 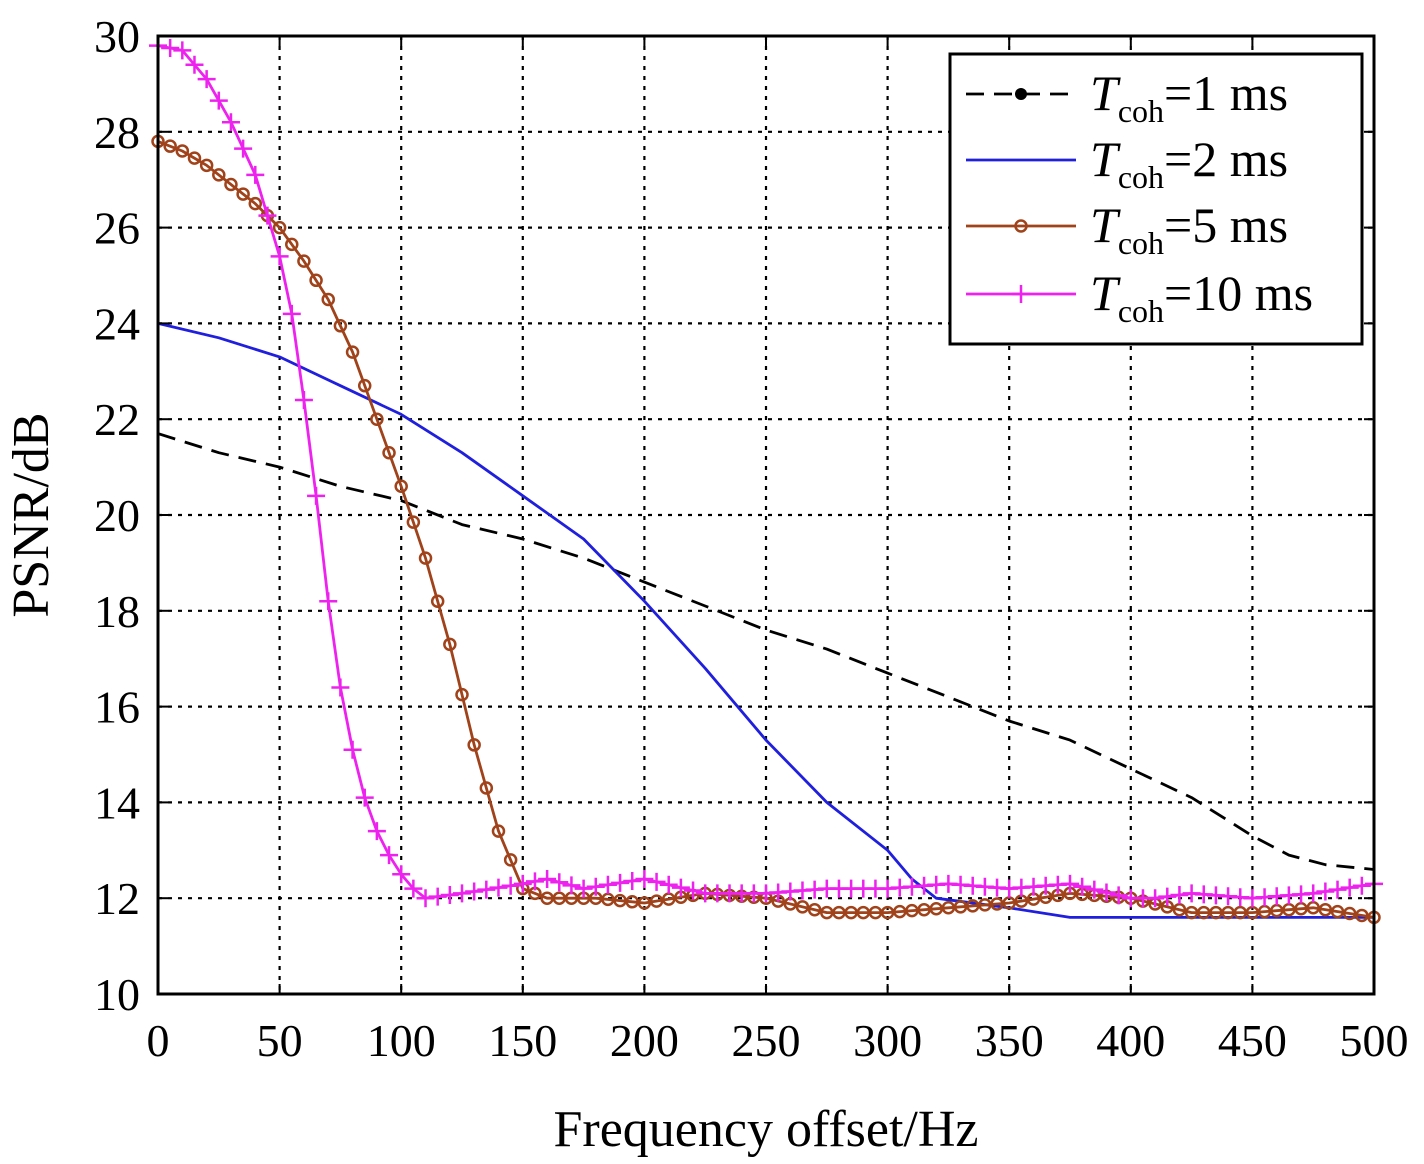 I want to click on y-tick-label: 24, so click(x=117, y=323).